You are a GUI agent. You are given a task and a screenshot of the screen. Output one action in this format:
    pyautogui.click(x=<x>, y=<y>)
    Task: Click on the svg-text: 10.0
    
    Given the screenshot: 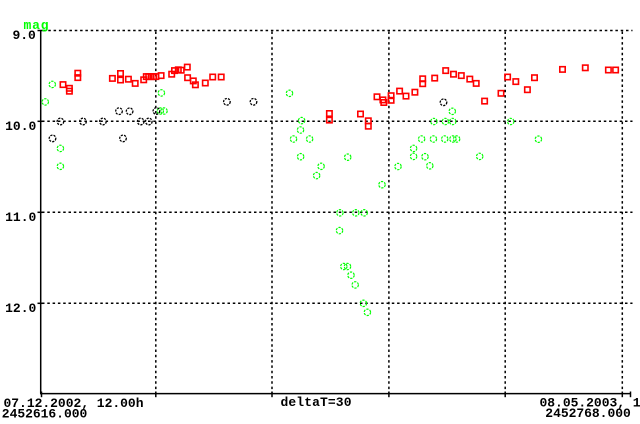 What is the action you would take?
    pyautogui.click(x=20, y=126)
    